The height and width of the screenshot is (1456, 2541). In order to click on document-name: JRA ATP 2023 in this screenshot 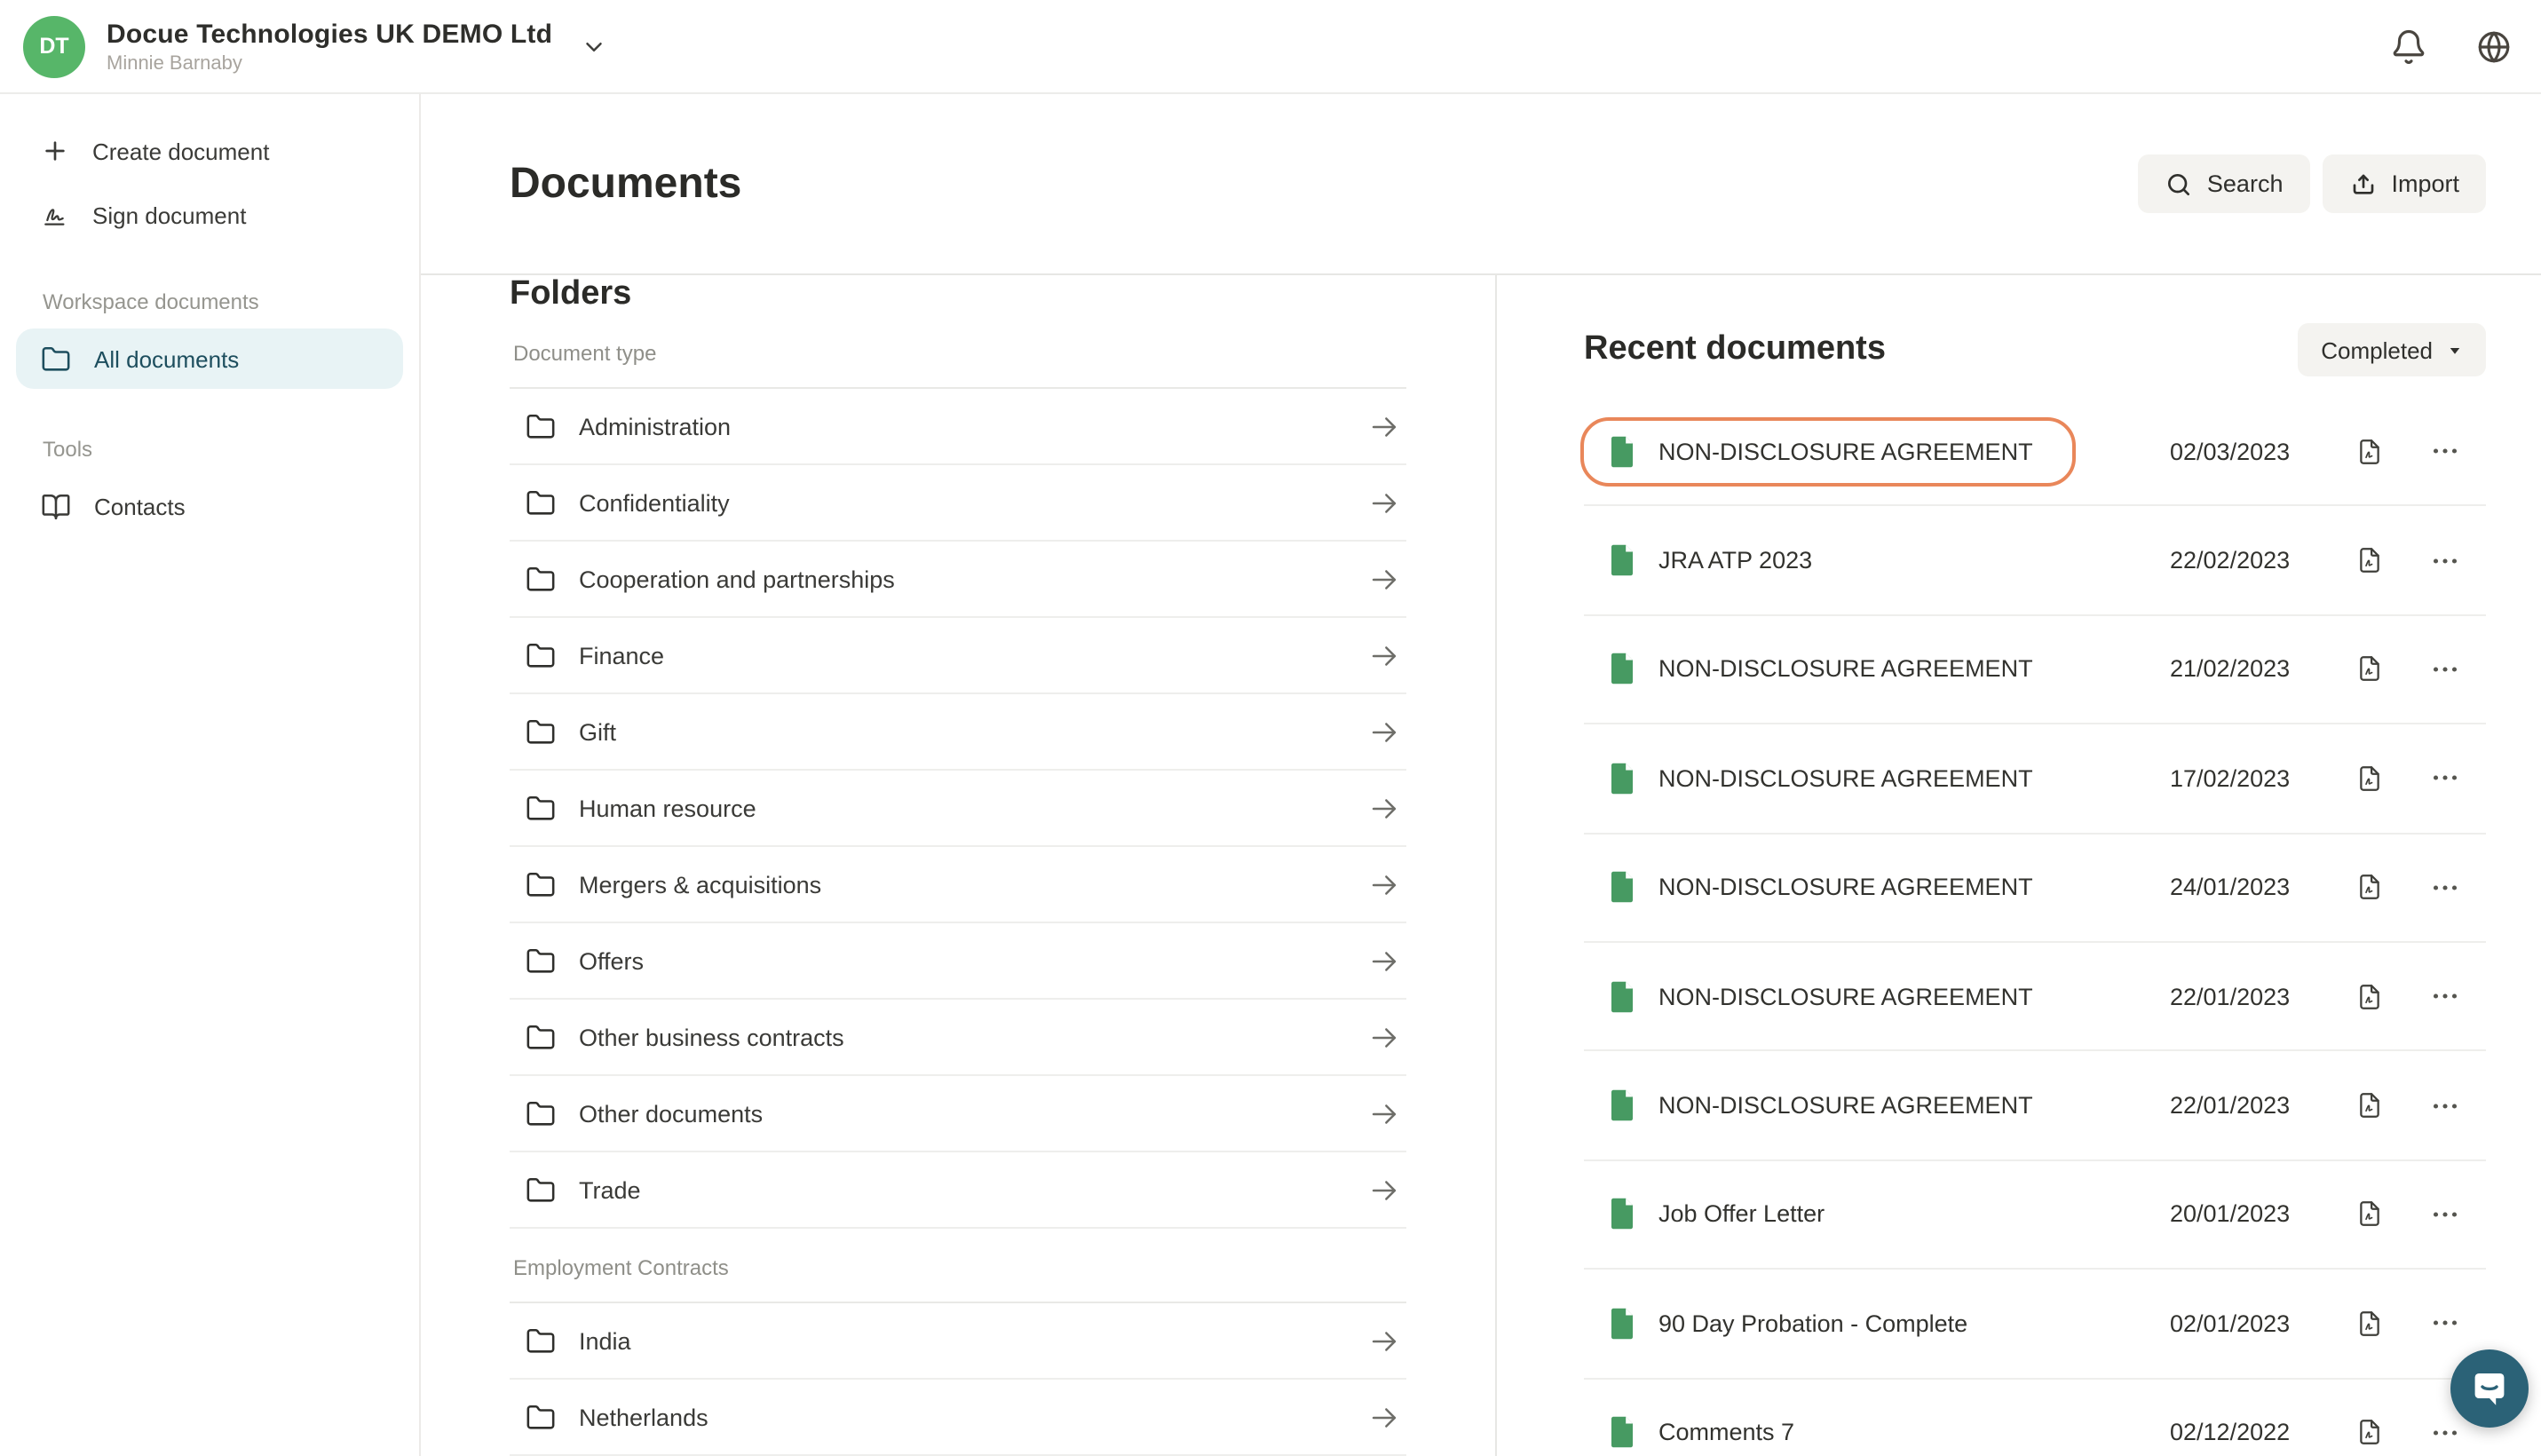, I will do `click(1735, 560)`.